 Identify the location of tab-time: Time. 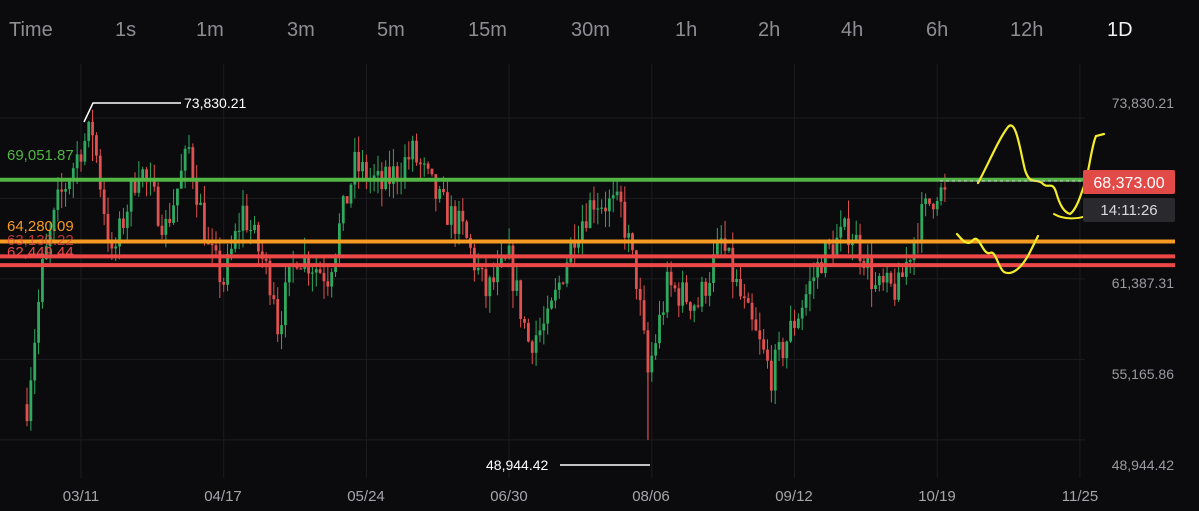
(31, 30).